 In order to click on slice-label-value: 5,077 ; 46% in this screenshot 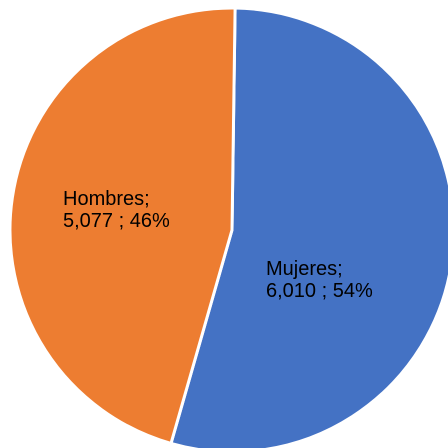, I will do `click(116, 221)`.